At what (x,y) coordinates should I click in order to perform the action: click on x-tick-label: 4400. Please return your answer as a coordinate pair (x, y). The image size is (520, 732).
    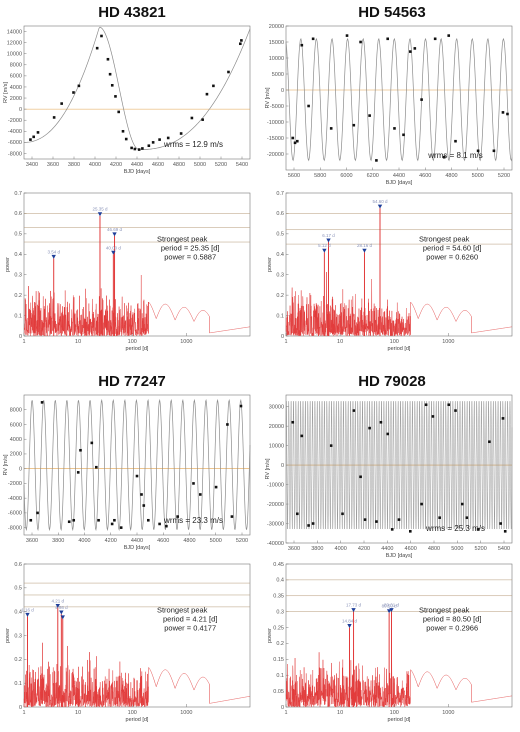
    Looking at the image, I should click on (387, 549).